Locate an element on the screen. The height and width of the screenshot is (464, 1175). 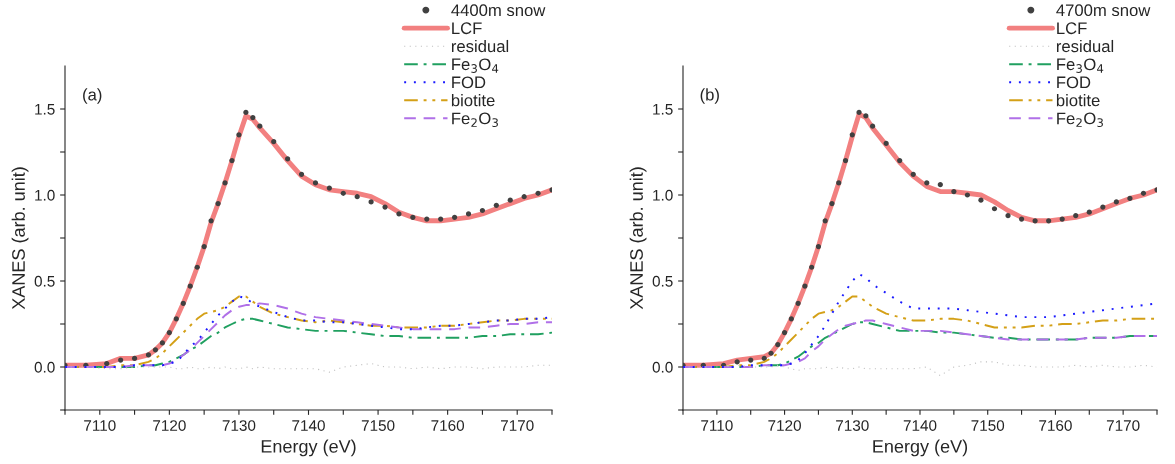
legend-label: FOD is located at coordinates (1074, 82).